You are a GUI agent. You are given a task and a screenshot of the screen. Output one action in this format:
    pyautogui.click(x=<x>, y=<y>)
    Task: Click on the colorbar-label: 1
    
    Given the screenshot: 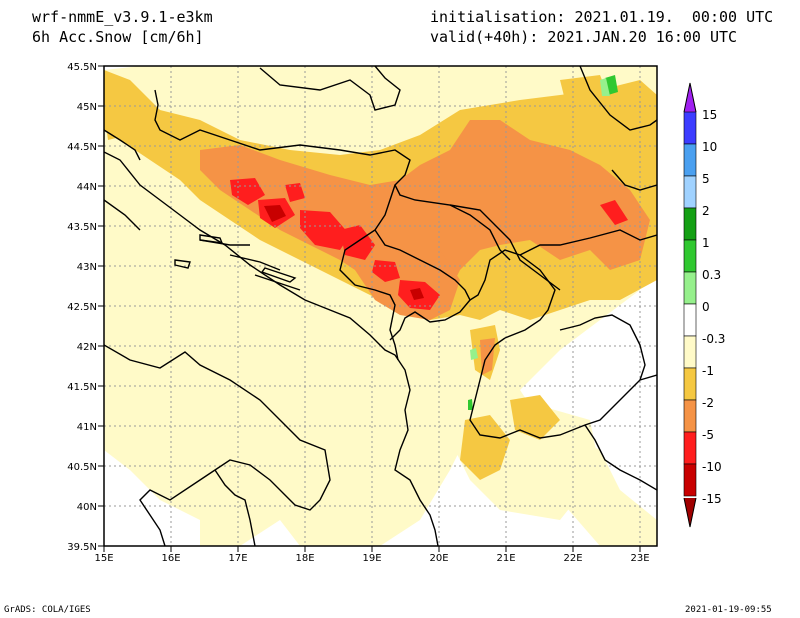 What is the action you would take?
    pyautogui.click(x=706, y=243)
    